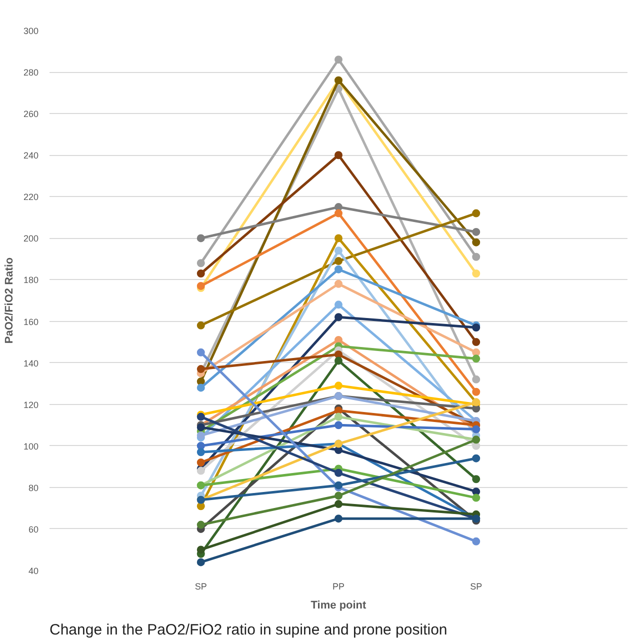 The image size is (632, 643). I want to click on y-tick-label: 200, so click(31, 239).